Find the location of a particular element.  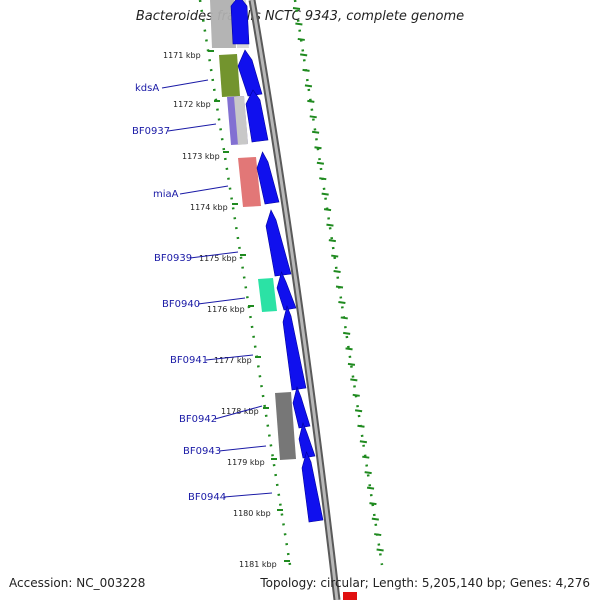

tick-label: 1175 kbp is located at coordinates (218, 258).